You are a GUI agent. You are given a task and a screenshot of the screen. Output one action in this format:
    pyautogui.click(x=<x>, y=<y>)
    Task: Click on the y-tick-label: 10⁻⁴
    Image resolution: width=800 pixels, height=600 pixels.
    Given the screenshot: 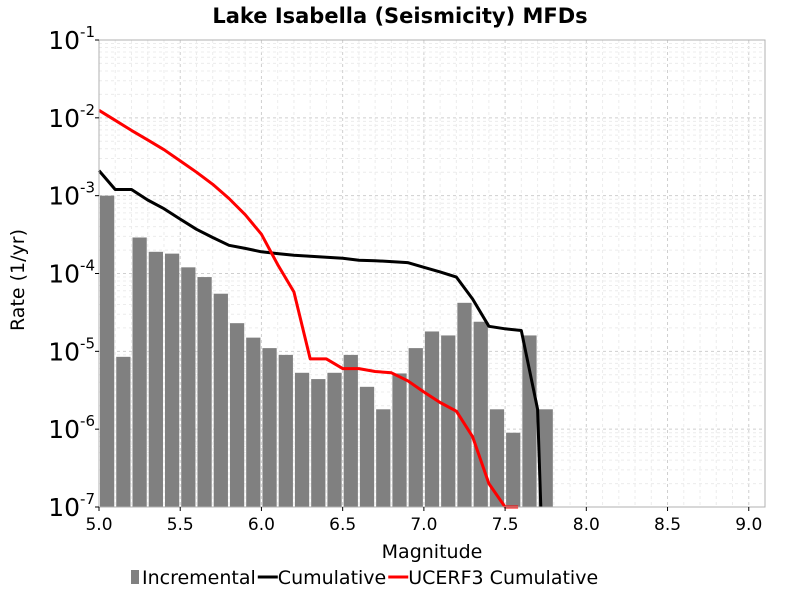 What is the action you would take?
    pyautogui.click(x=71, y=273)
    